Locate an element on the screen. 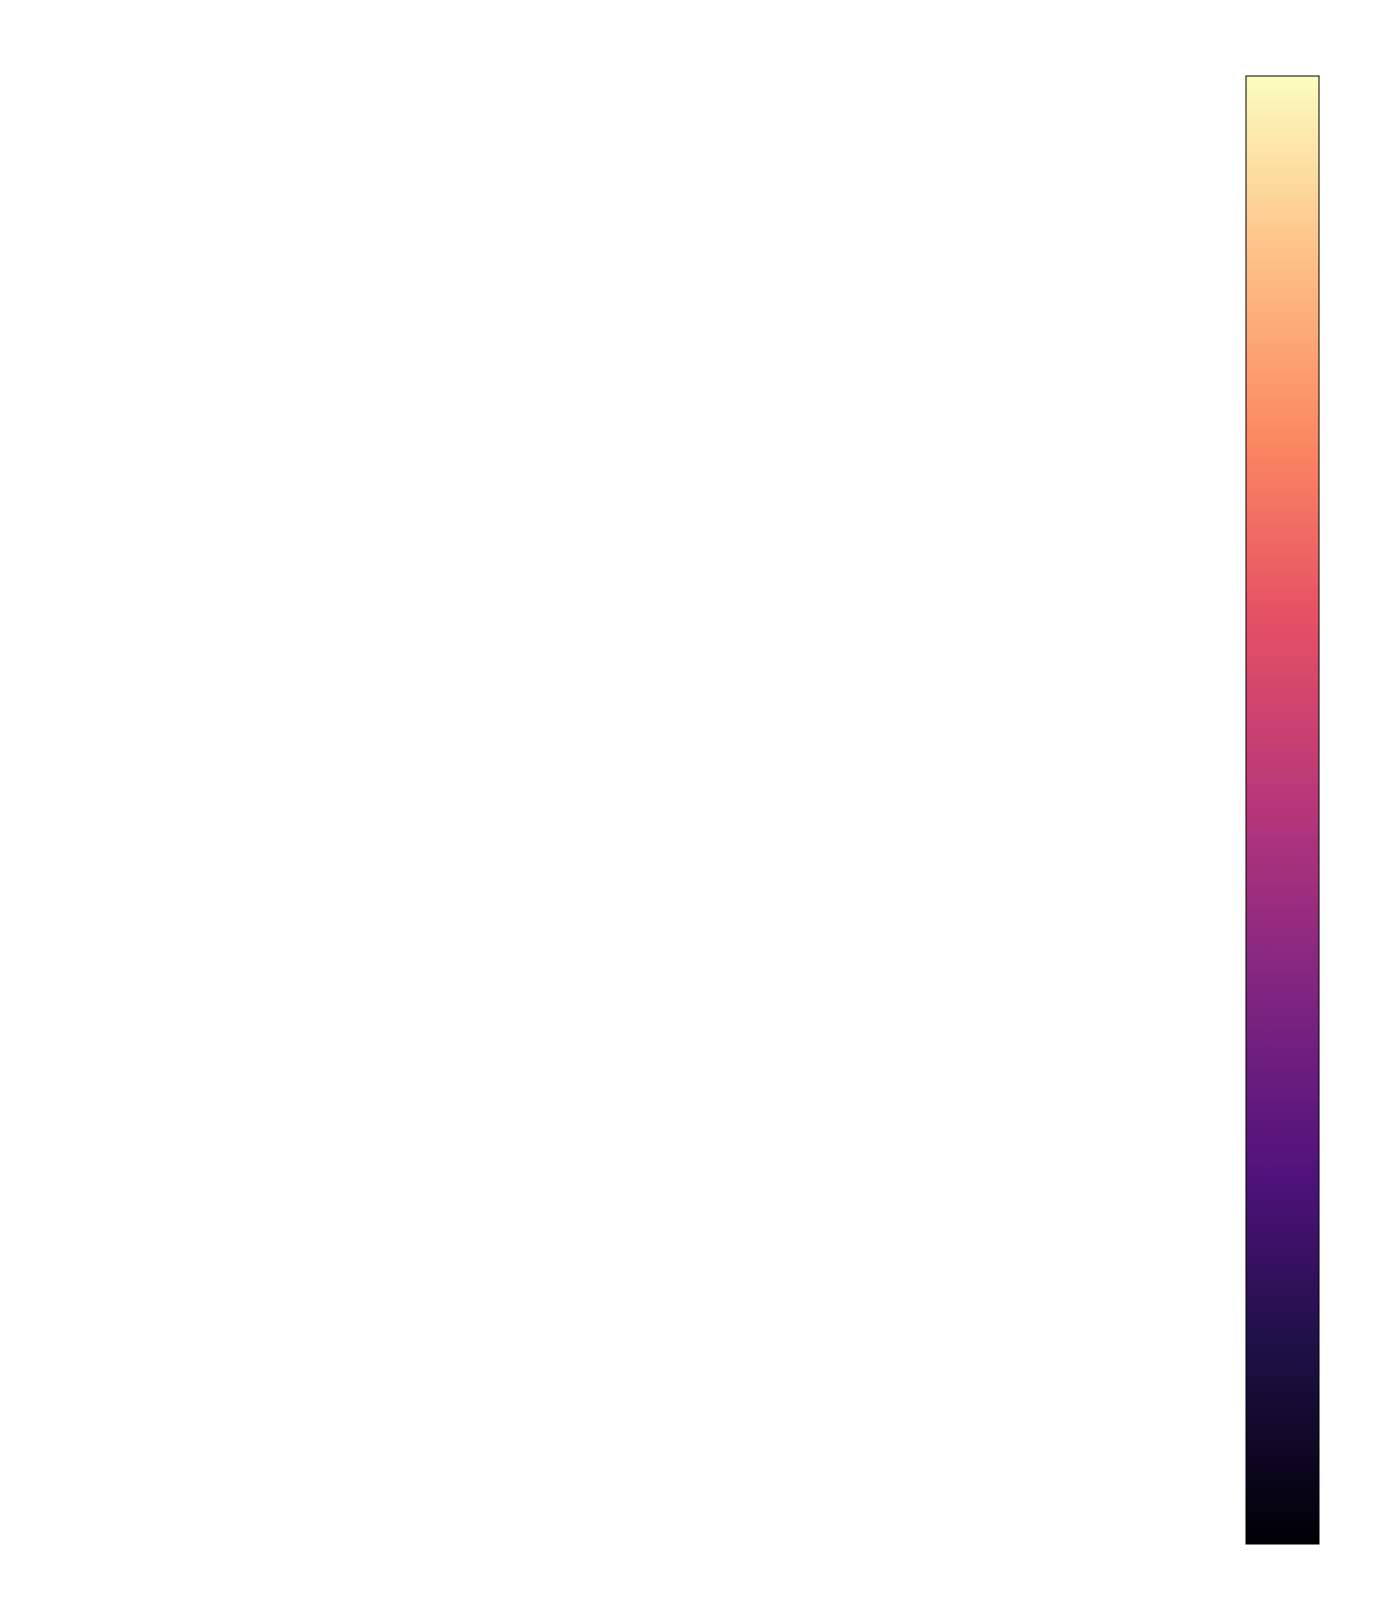 The image size is (1400, 1600). colorbar is located at coordinates (1282, 810).